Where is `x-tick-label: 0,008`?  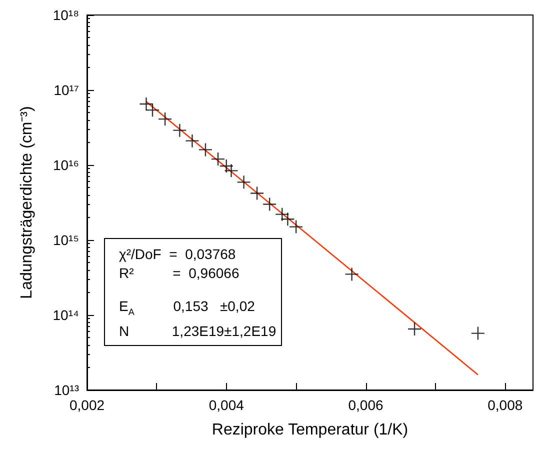 x-tick-label: 0,008 is located at coordinates (505, 405).